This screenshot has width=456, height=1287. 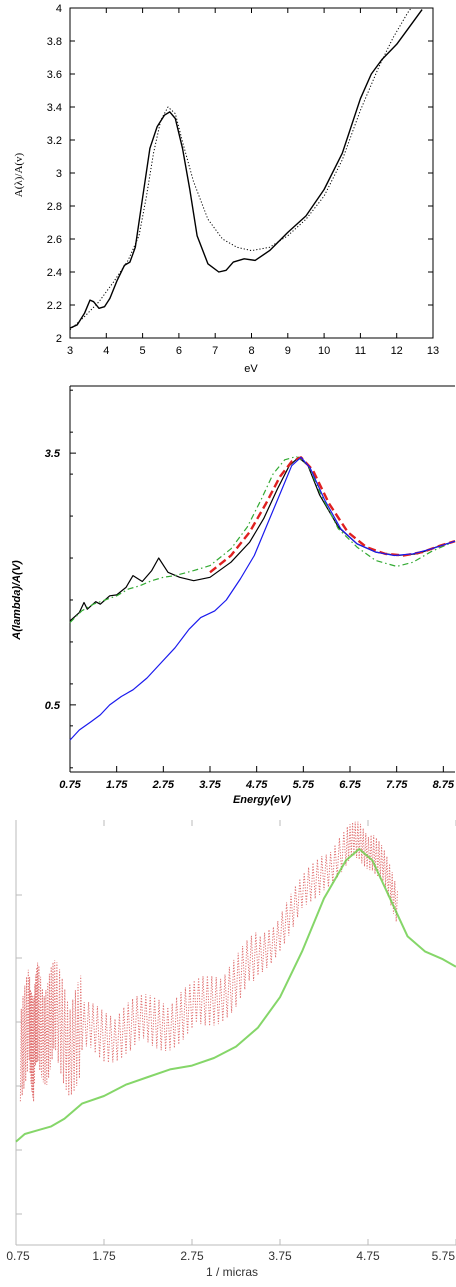 What do you see at coordinates (256, 785) in the screenshot?
I see `chart2-xtick-label: 4.75` at bounding box center [256, 785].